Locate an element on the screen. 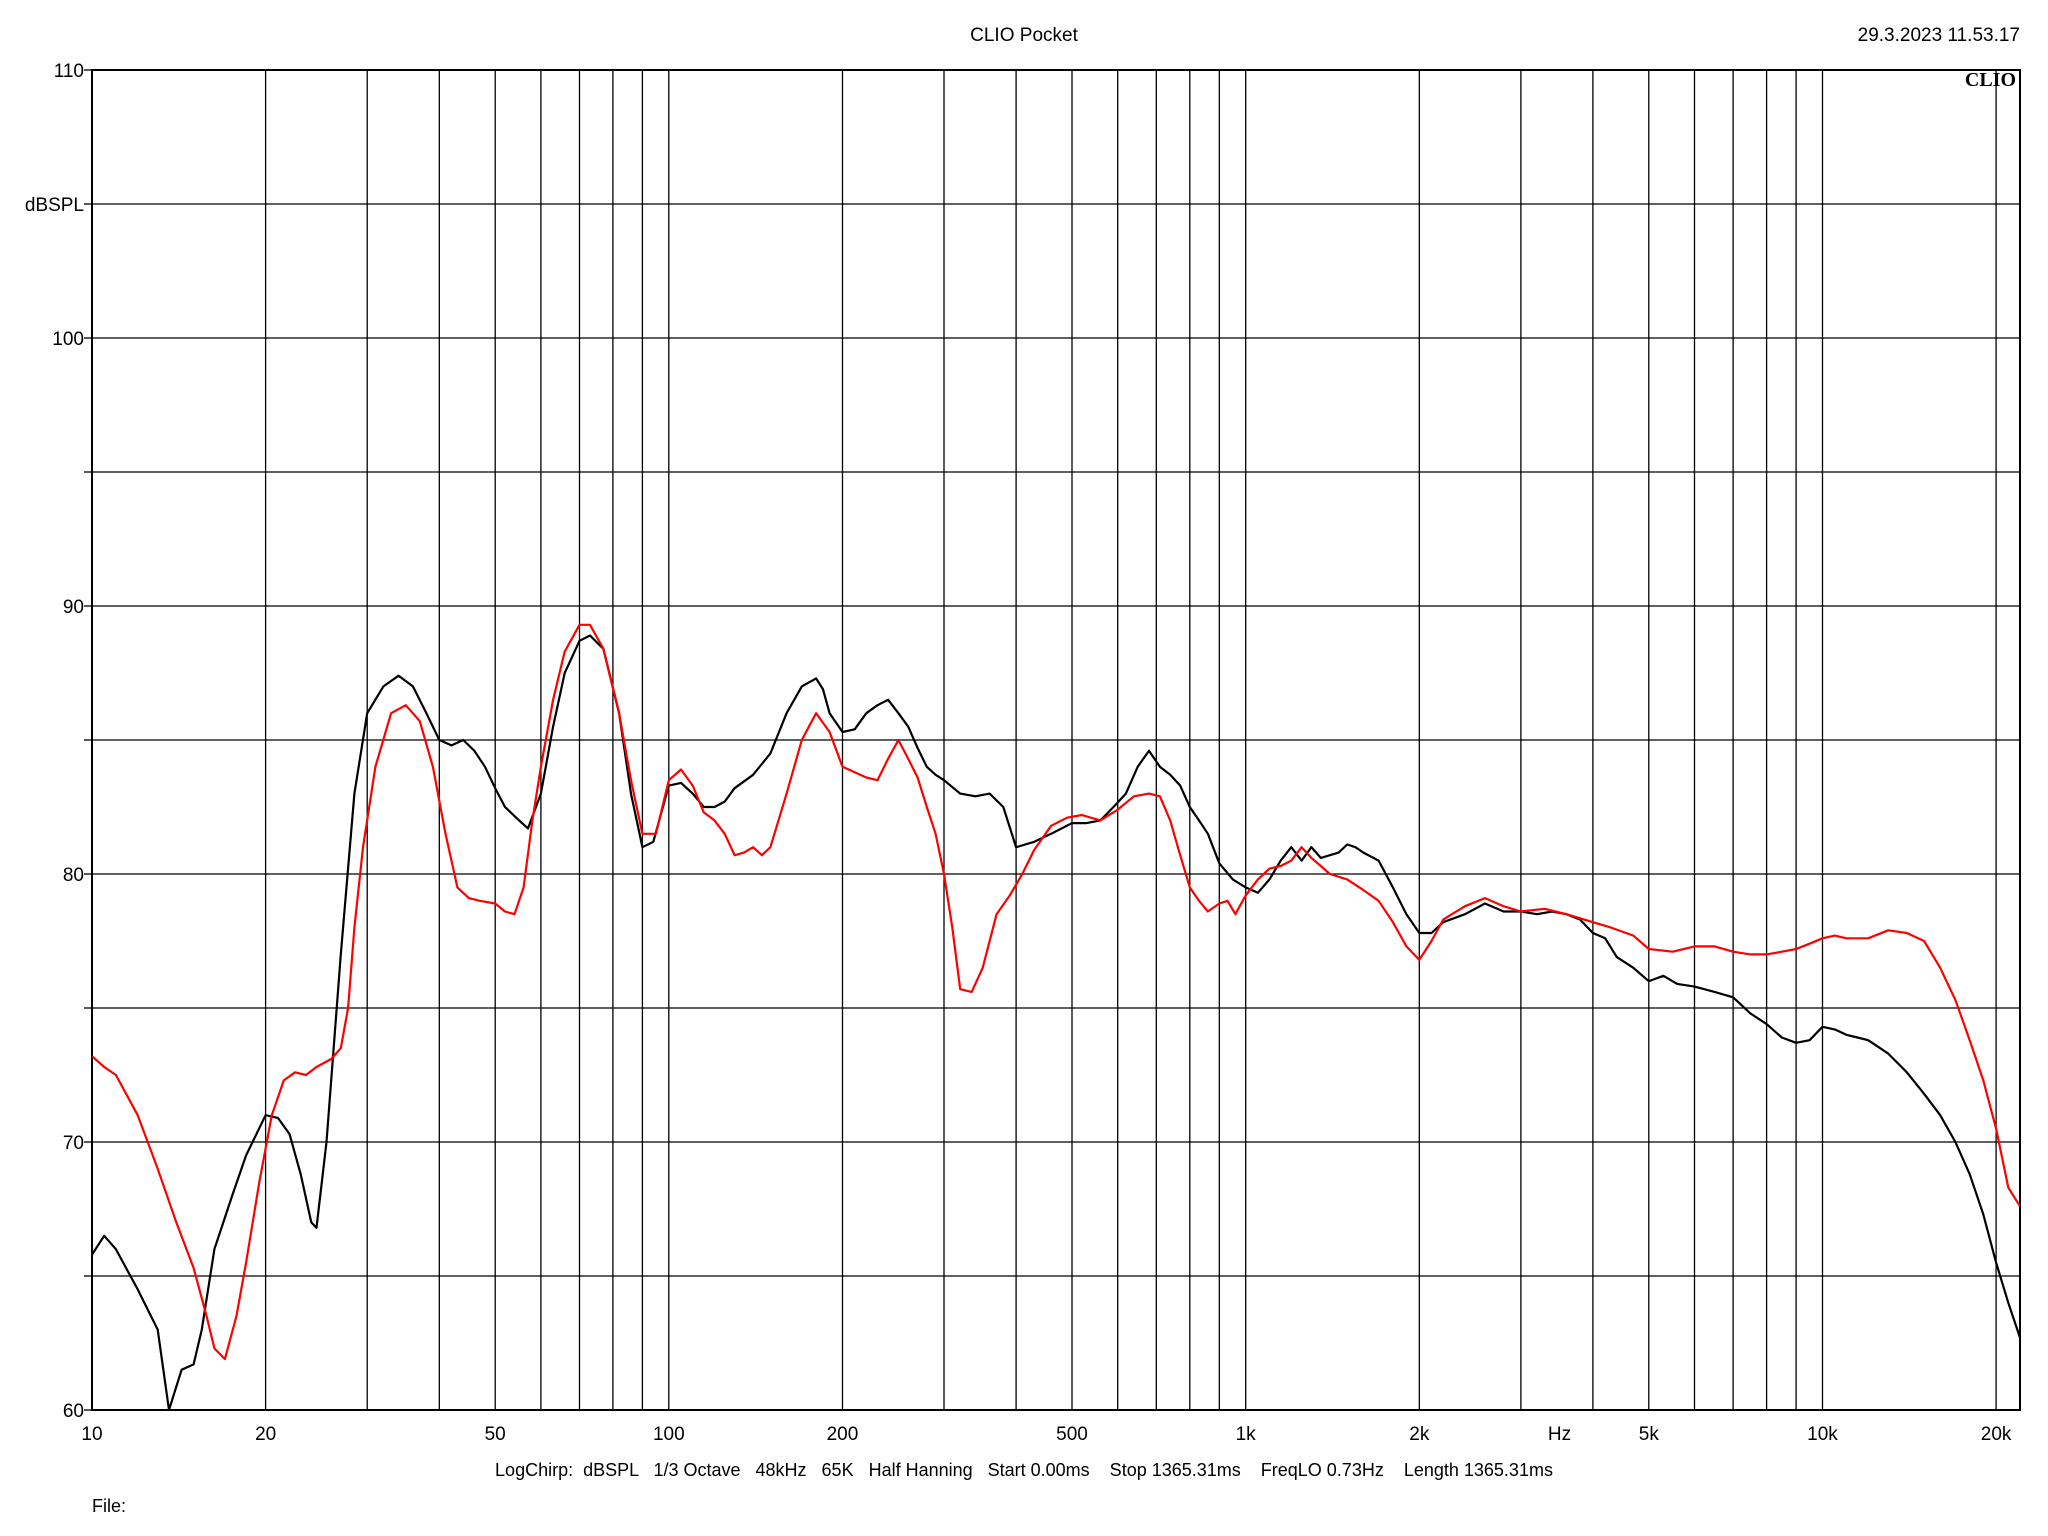 This screenshot has height=1536, width=2048. x-tick-label: 50 is located at coordinates (495, 1434).